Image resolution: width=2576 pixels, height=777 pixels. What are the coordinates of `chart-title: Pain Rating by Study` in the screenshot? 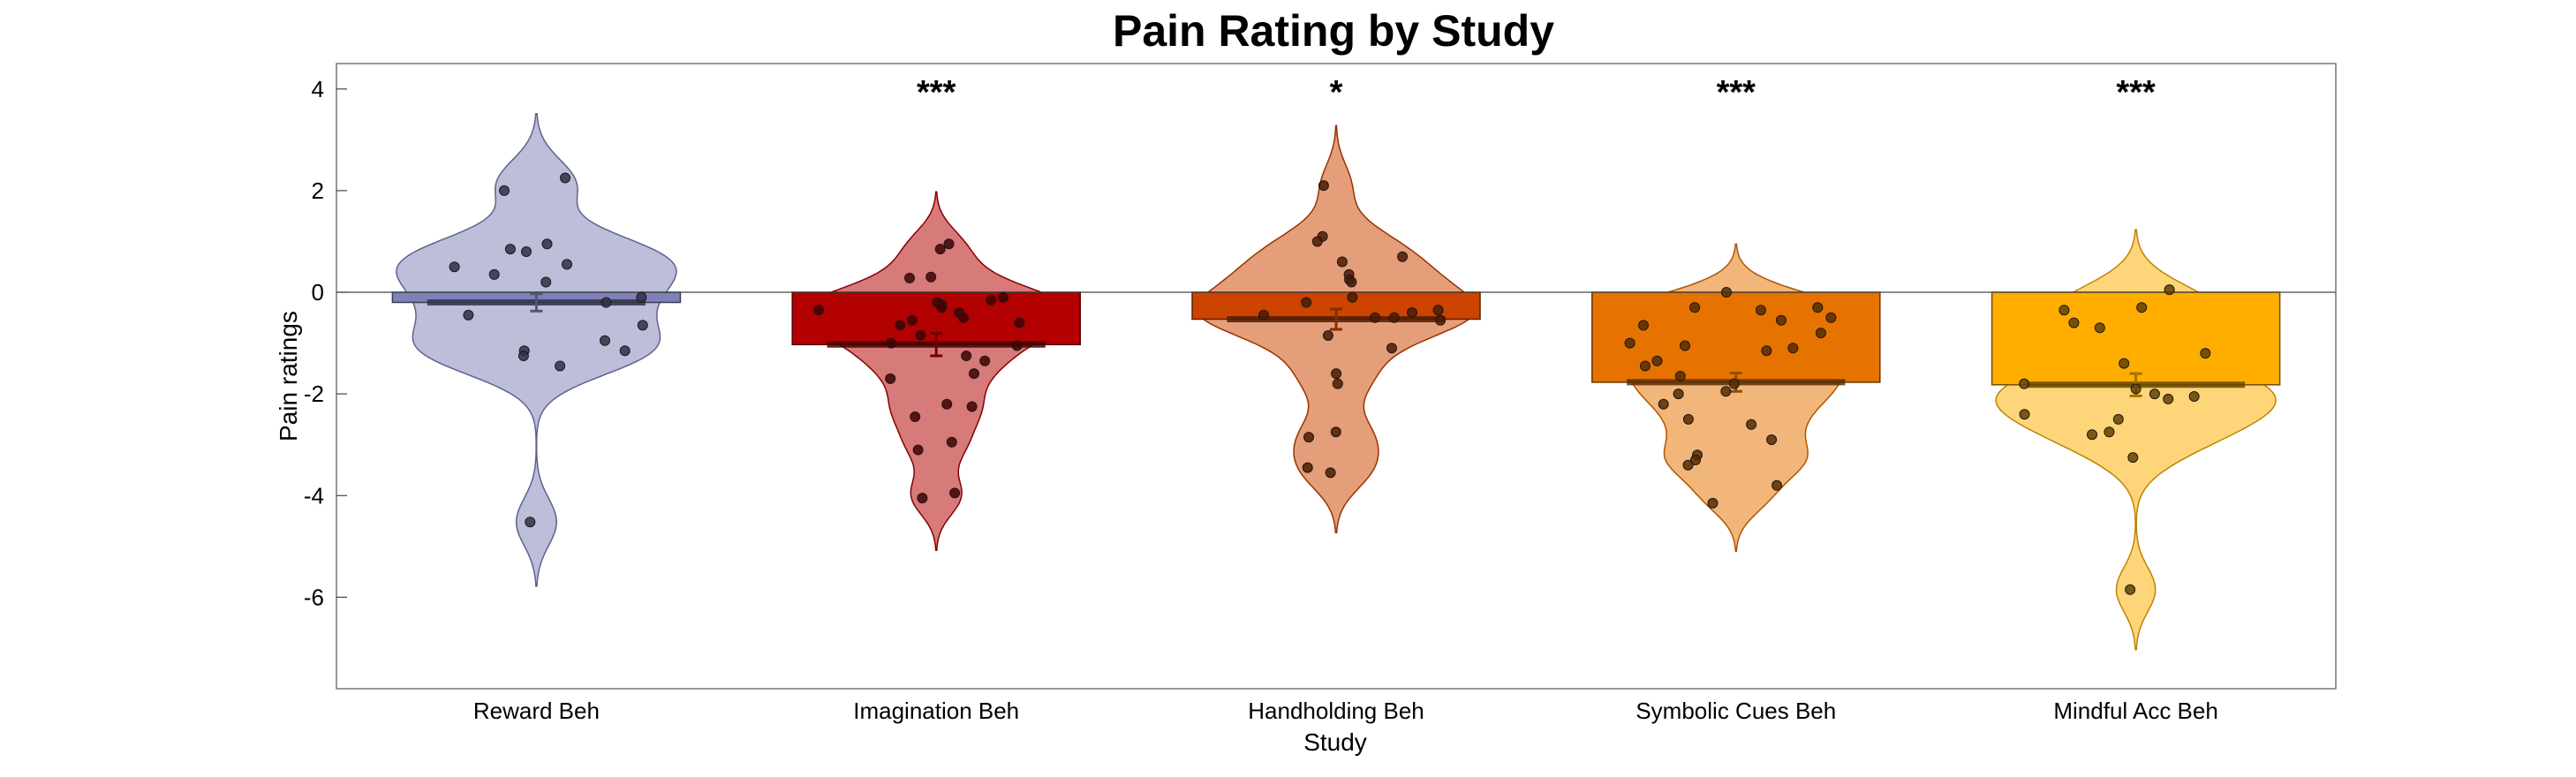 It's located at (1333, 31).